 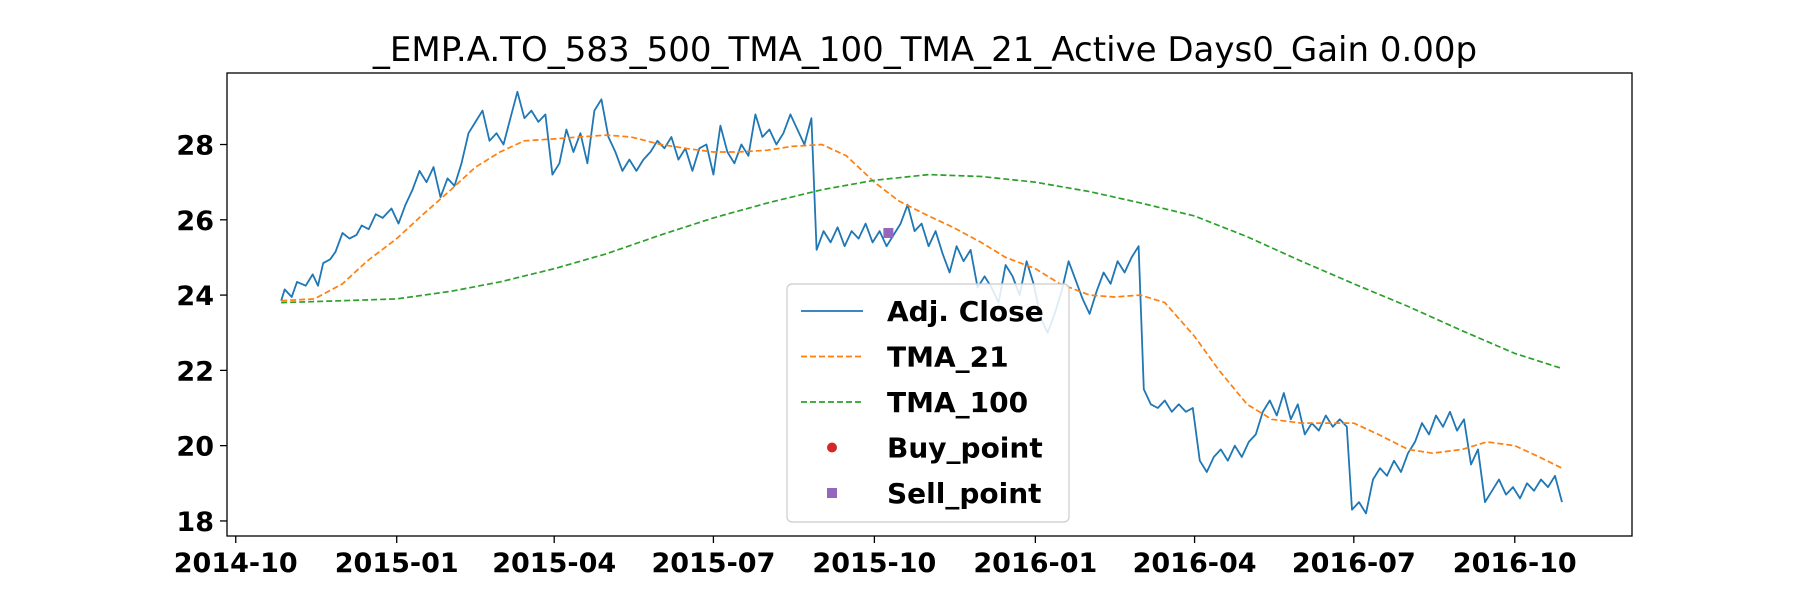 I want to click on y-tick-label: 18, so click(x=195, y=522).